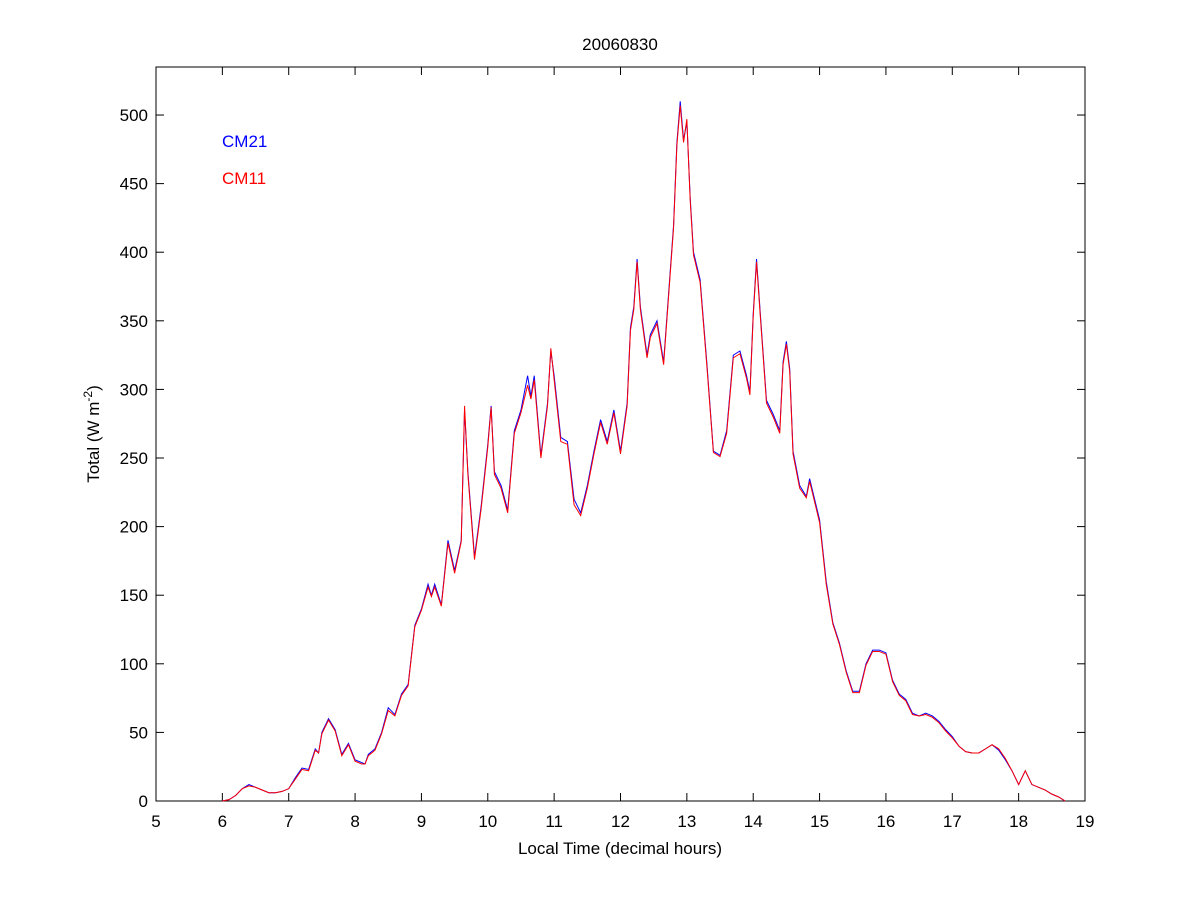  What do you see at coordinates (222, 821) in the screenshot?
I see `x-tick-label: 6` at bounding box center [222, 821].